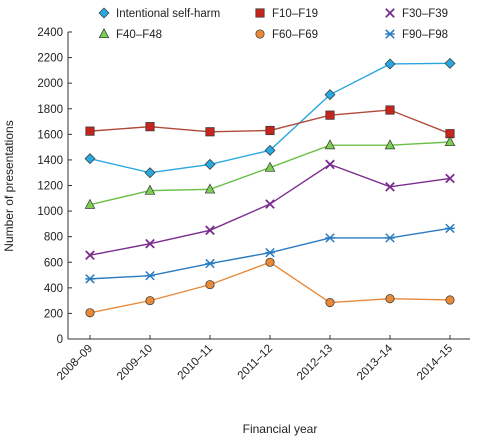  What do you see at coordinates (50, 33) in the screenshot?
I see `y-tick-label: 2400` at bounding box center [50, 33].